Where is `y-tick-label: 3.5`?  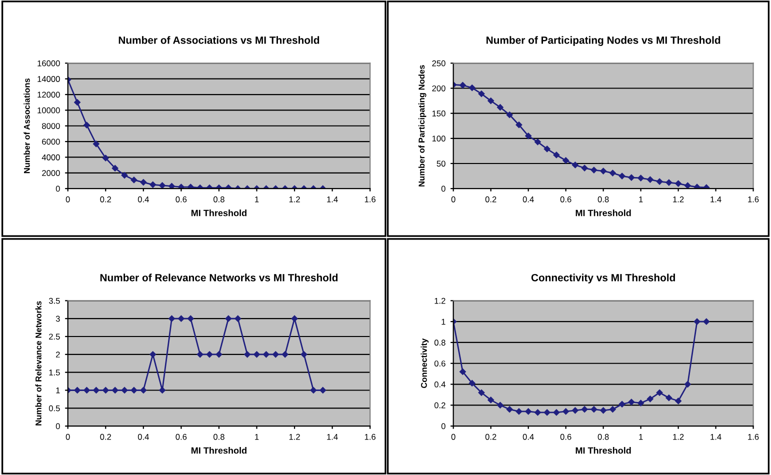 y-tick-label: 3.5 is located at coordinates (54, 301).